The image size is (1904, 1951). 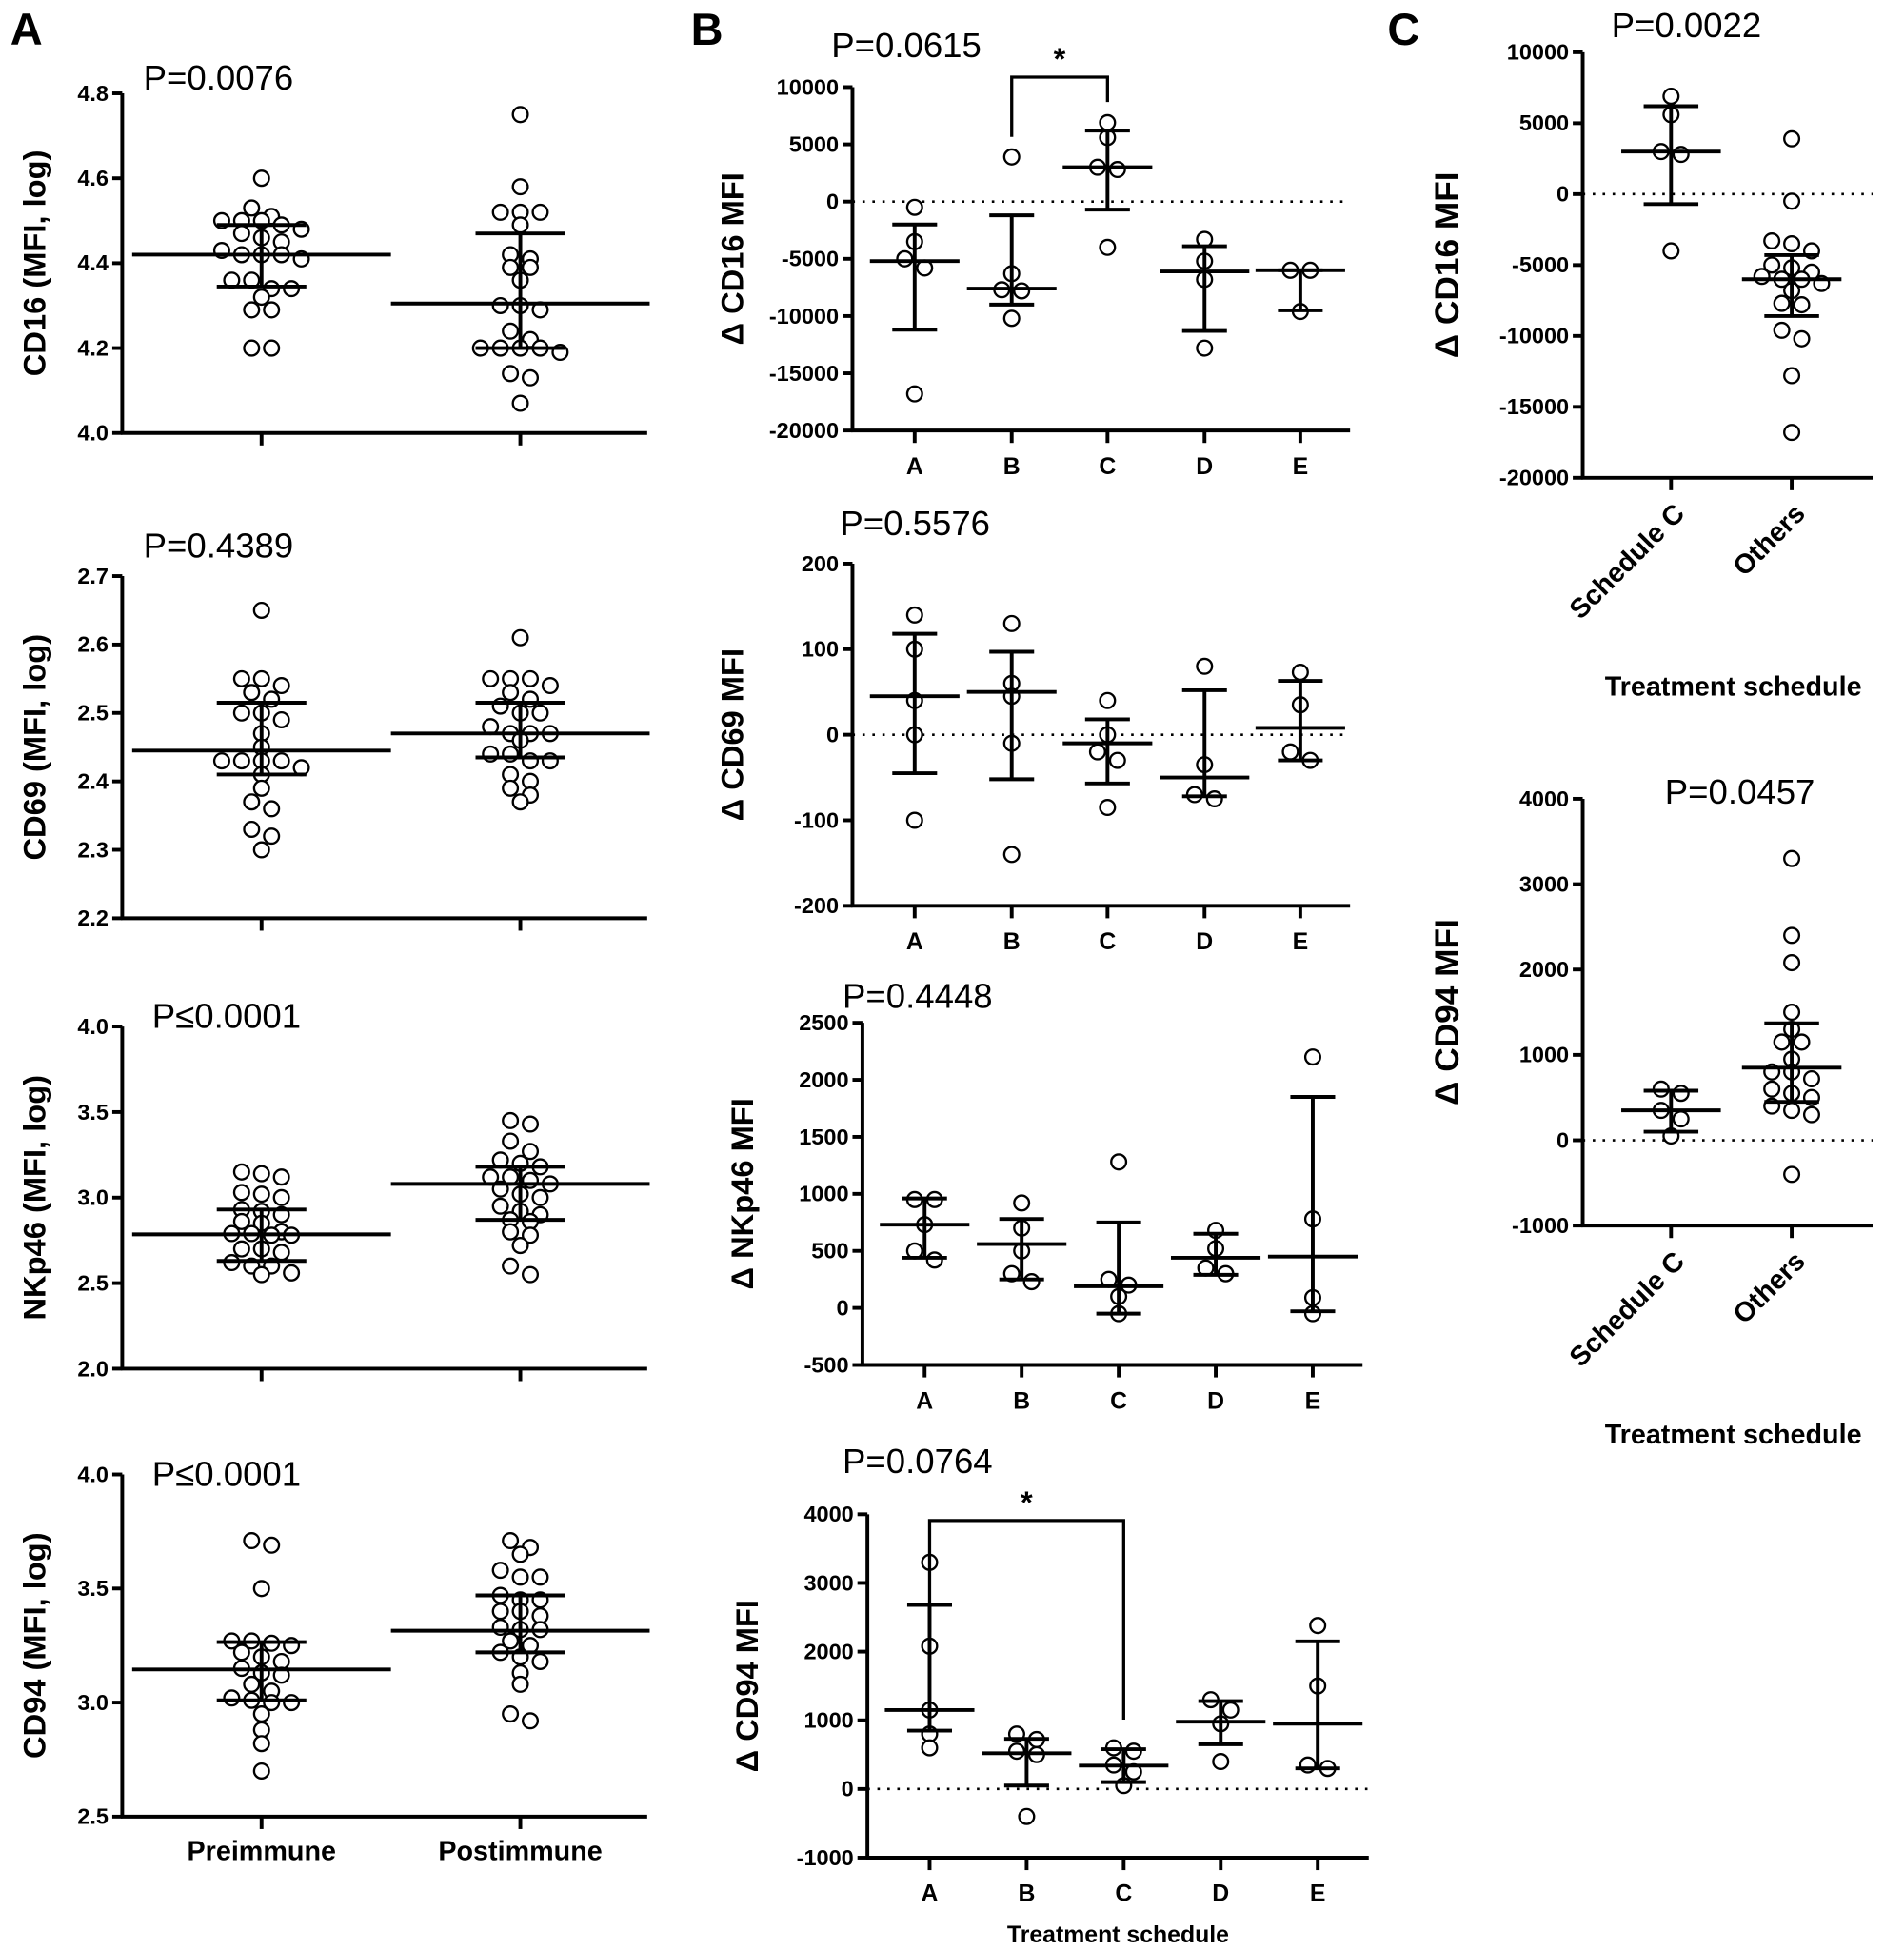 What do you see at coordinates (918, 1462) in the screenshot?
I see `p-value-label: P=0.0764` at bounding box center [918, 1462].